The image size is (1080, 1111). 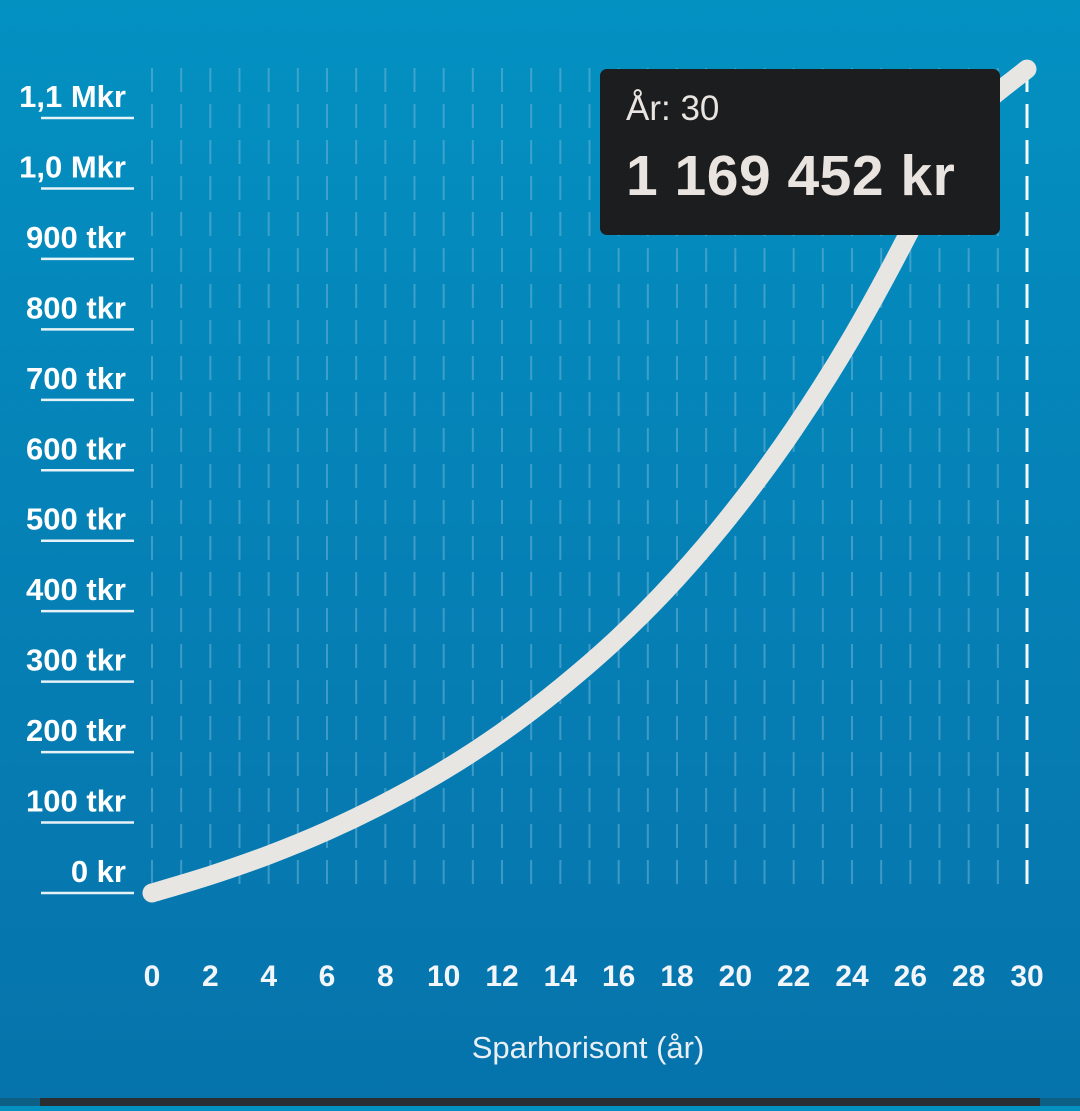 What do you see at coordinates (76, 448) in the screenshot?
I see `y-tick-label: 600 tkr` at bounding box center [76, 448].